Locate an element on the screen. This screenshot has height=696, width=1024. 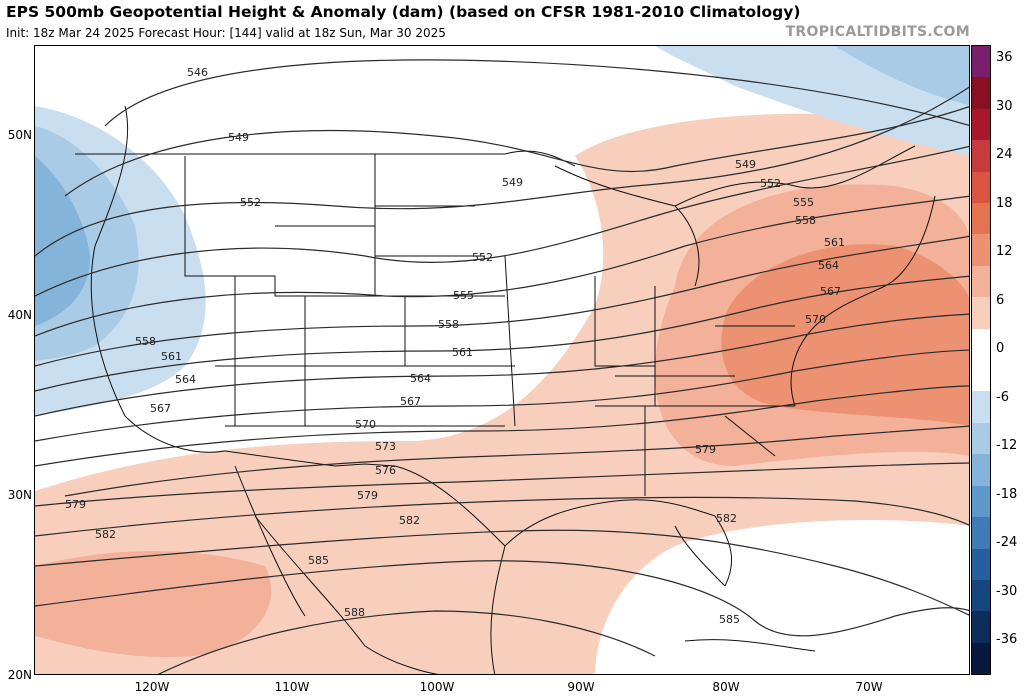
lon-label-100w: 100W is located at coordinates (437, 687).